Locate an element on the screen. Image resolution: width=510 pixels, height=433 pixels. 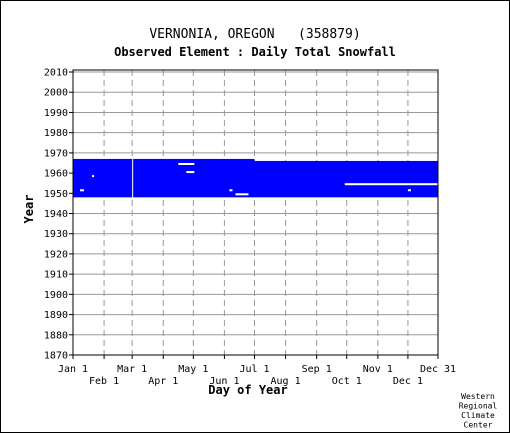
x-tick-label-dec-31: Dec 31 is located at coordinates (438, 369).